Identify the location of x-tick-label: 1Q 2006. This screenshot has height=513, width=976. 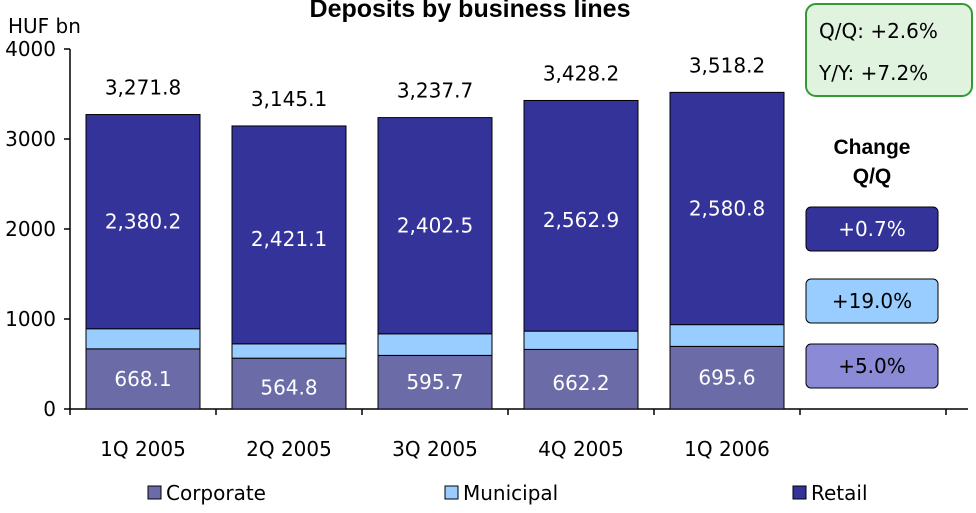
(727, 449).